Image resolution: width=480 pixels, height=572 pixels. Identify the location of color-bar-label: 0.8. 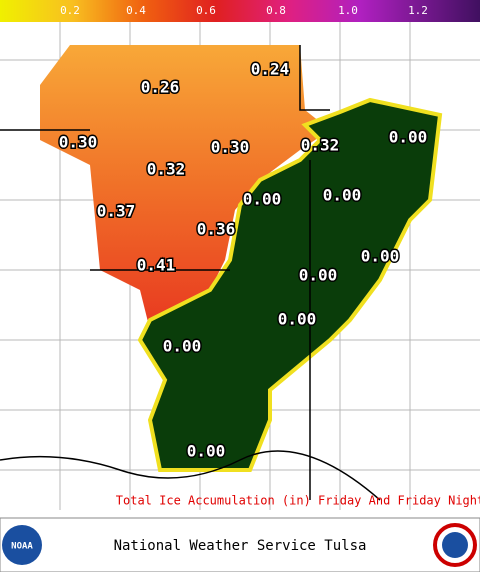
(276, 10).